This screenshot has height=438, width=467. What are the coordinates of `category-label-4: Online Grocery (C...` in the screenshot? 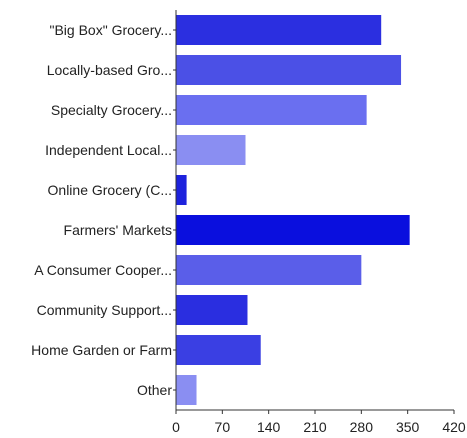 It's located at (110, 190).